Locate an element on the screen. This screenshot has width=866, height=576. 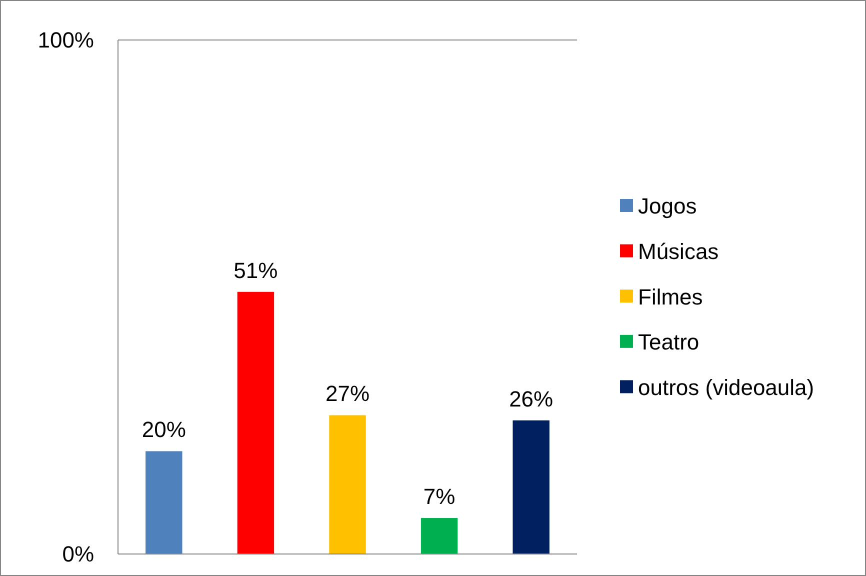
data-label: 7% is located at coordinates (439, 497).